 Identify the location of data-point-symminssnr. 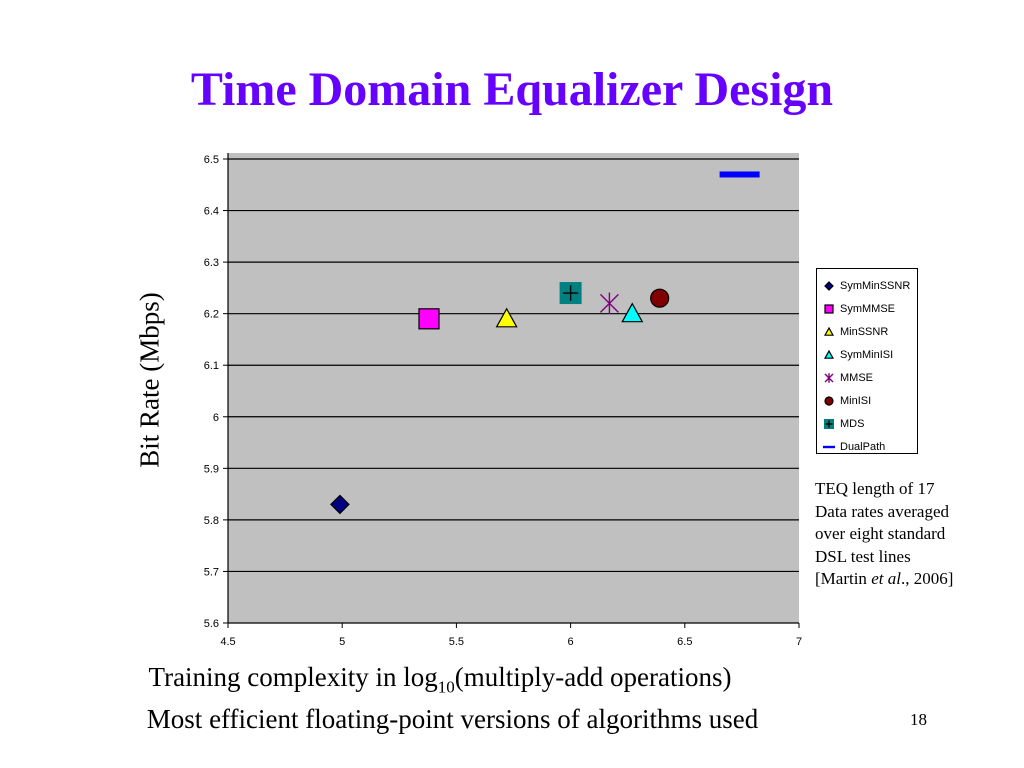
(340, 504).